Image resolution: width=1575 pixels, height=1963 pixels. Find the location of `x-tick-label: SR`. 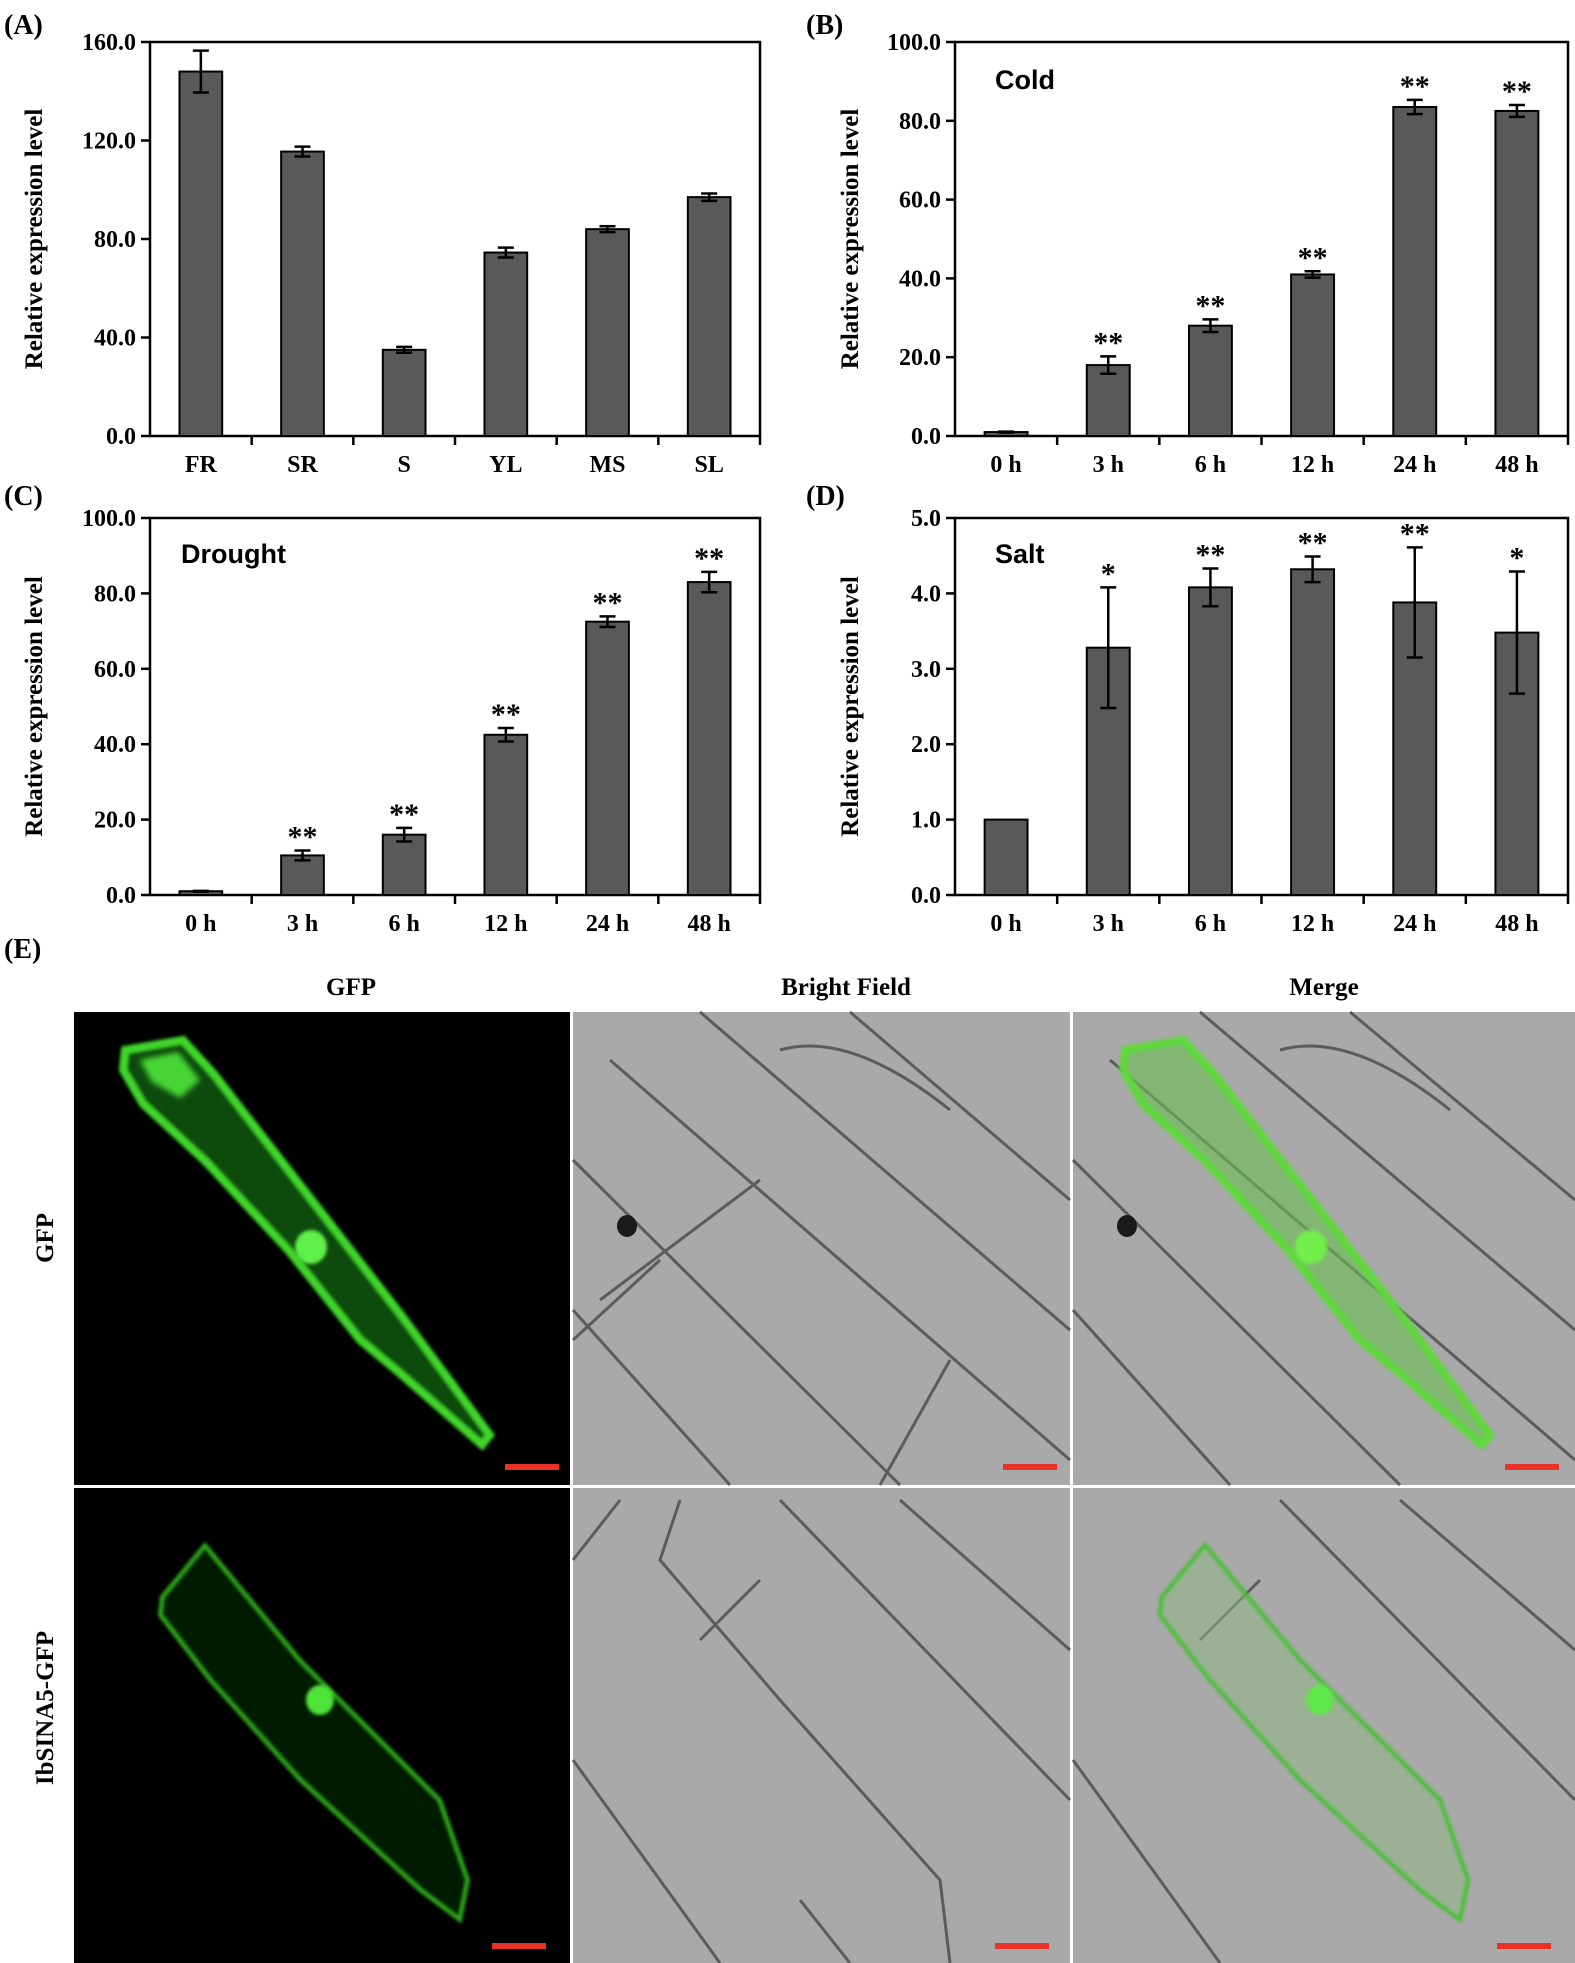

x-tick-label: SR is located at coordinates (302, 465).